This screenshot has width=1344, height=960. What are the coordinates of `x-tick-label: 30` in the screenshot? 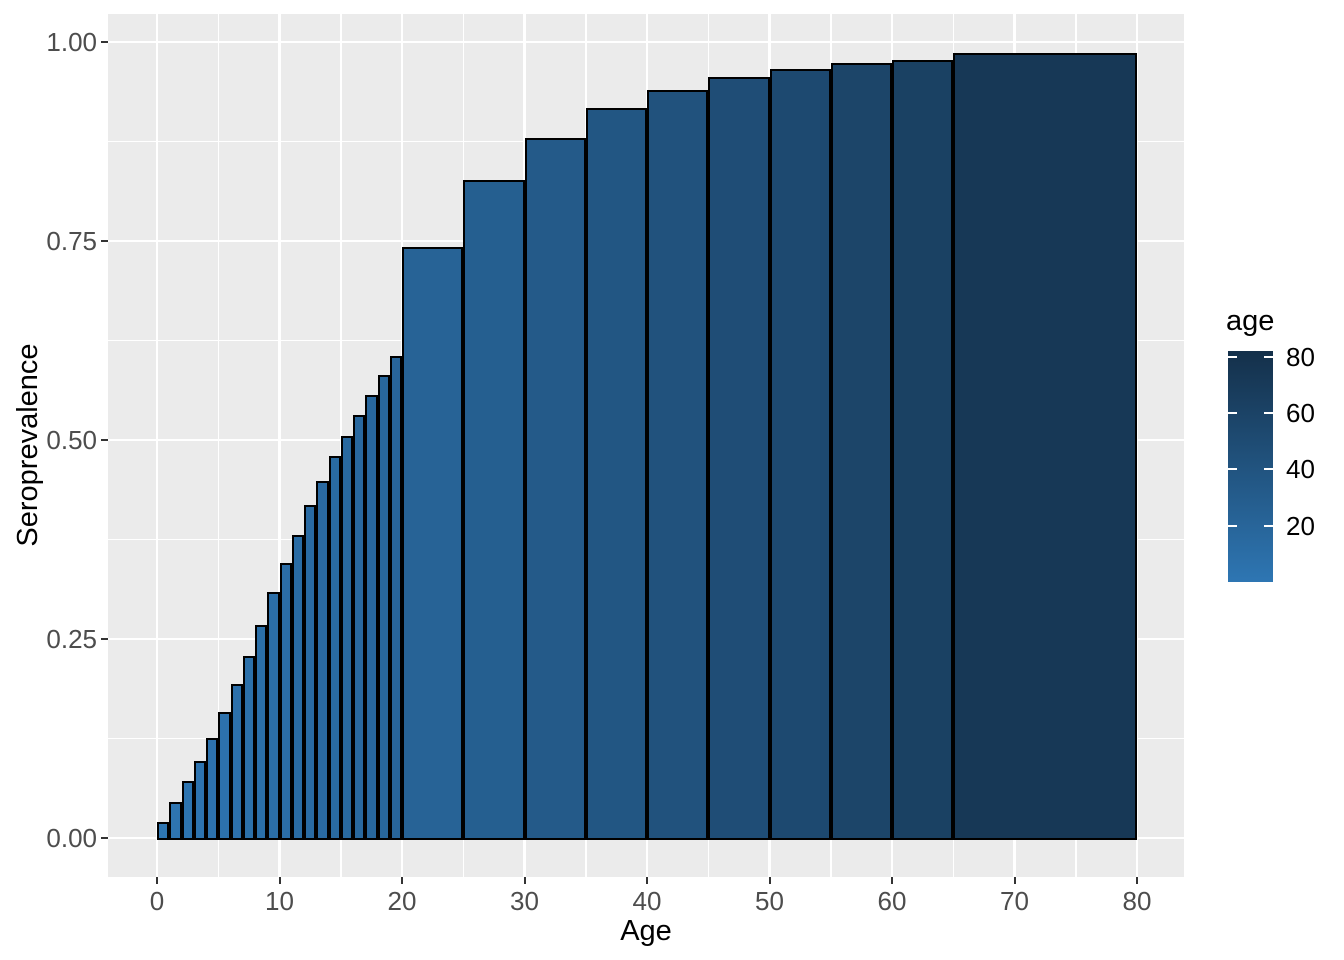 It's located at (524, 901).